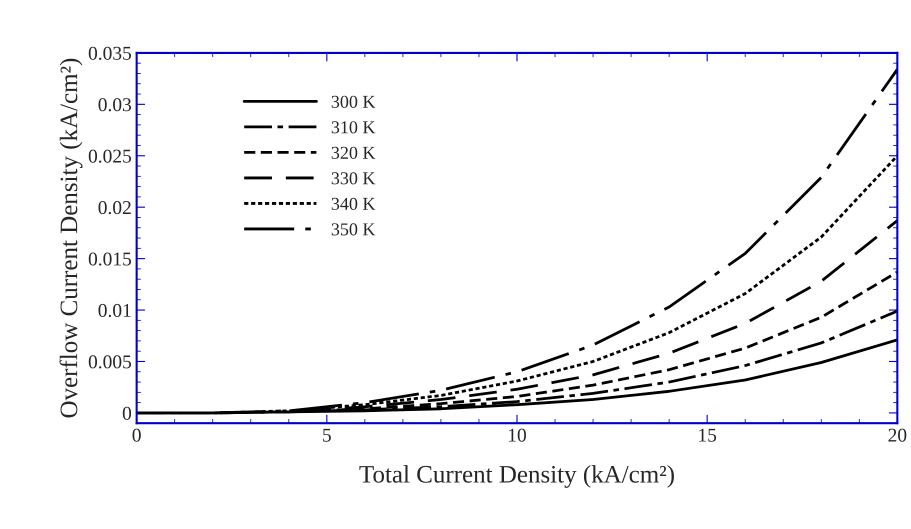 The width and height of the screenshot is (911, 529). I want to click on x-tick-label: 20, so click(897, 435).